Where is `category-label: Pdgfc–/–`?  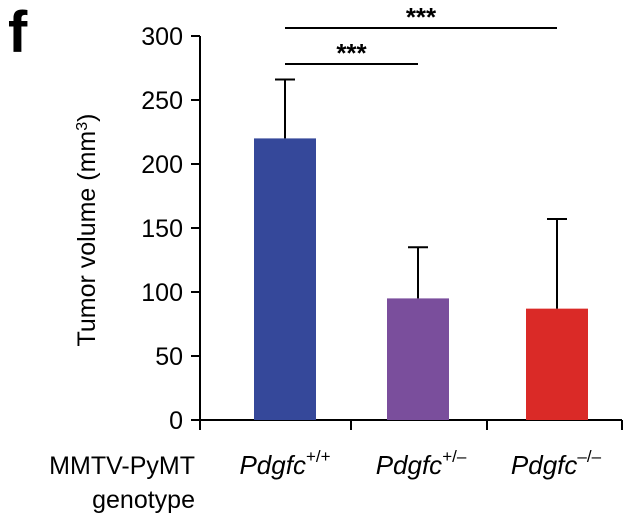 category-label: Pdgfc–/– is located at coordinates (556, 463).